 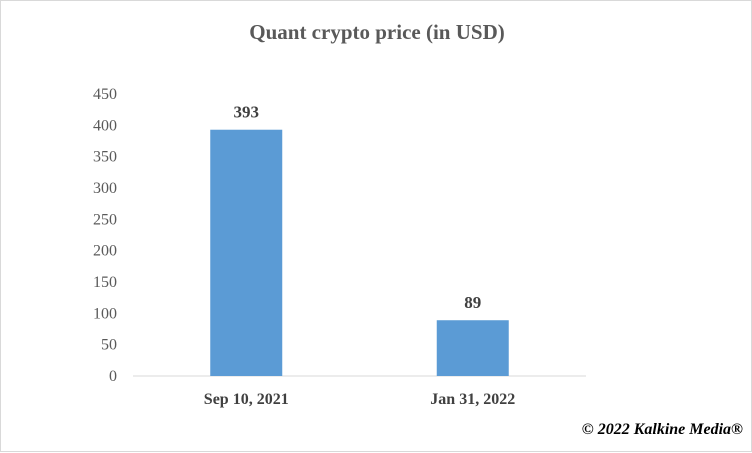 What do you see at coordinates (105, 219) in the screenshot?
I see `y-tick-label: 250` at bounding box center [105, 219].